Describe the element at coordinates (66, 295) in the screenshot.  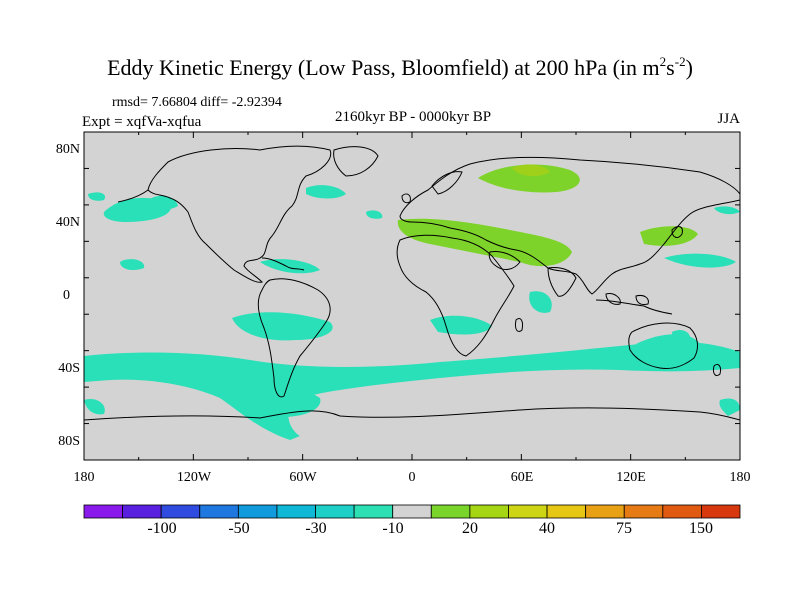
I see `y-label-0: 0` at that location.